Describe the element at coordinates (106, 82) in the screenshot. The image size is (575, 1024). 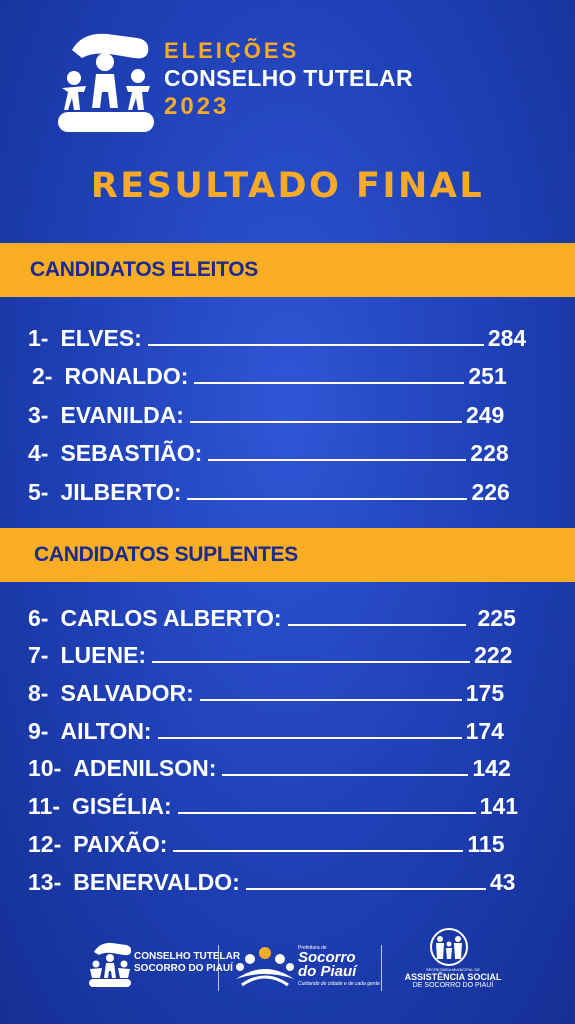
I see `conselho-tutelar-logo-icon` at that location.